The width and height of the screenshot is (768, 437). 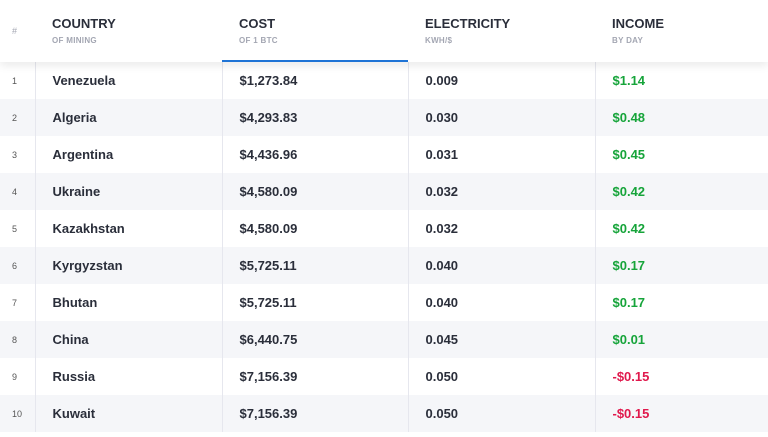 I want to click on electricity-cell: 0.030, so click(x=502, y=117).